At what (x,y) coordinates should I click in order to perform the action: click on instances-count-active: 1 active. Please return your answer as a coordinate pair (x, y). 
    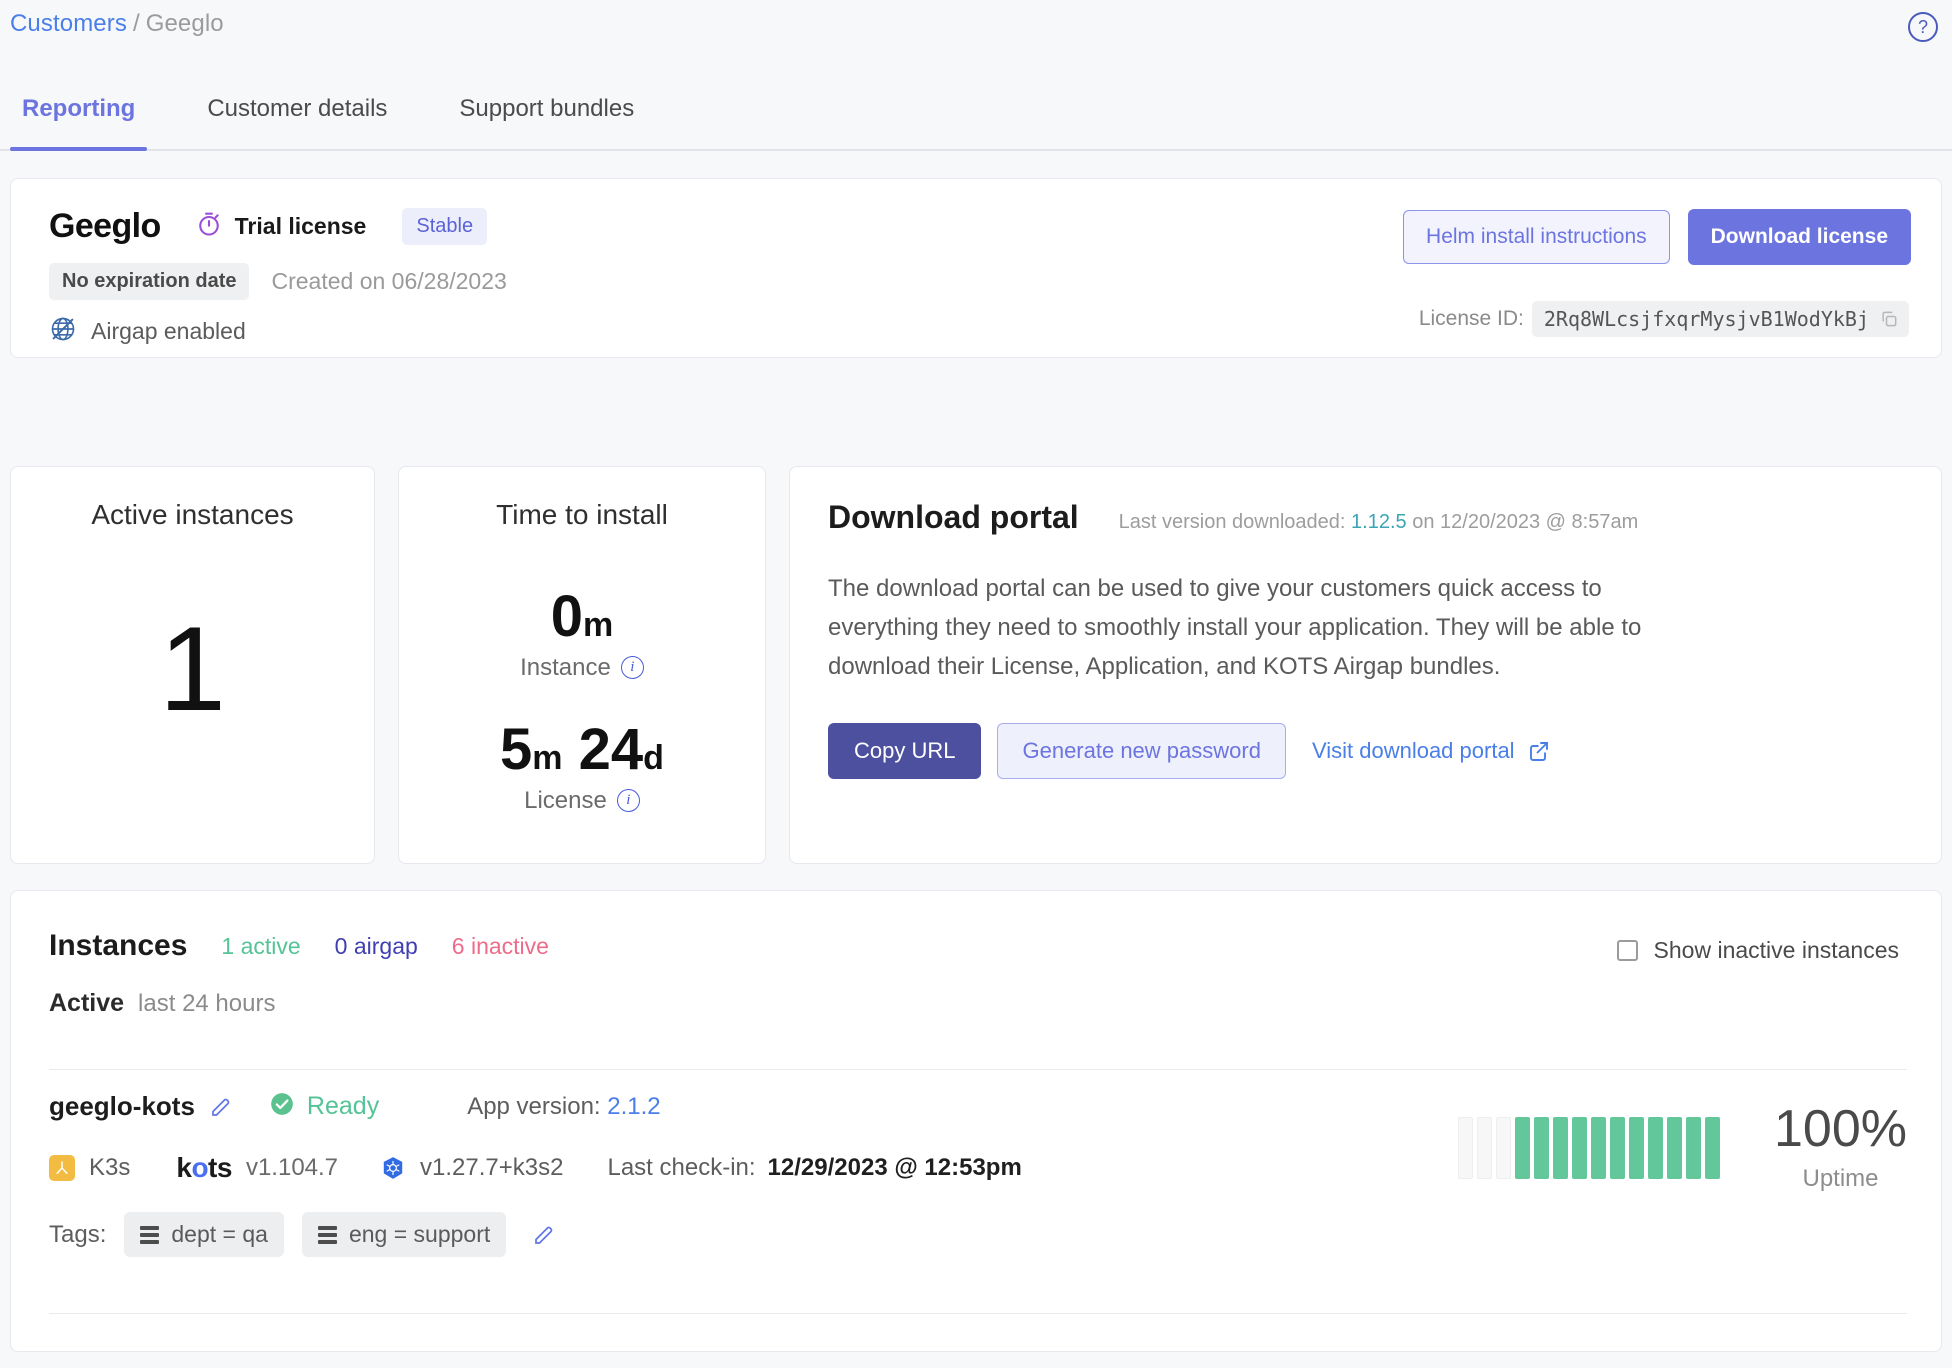
    Looking at the image, I should click on (261, 945).